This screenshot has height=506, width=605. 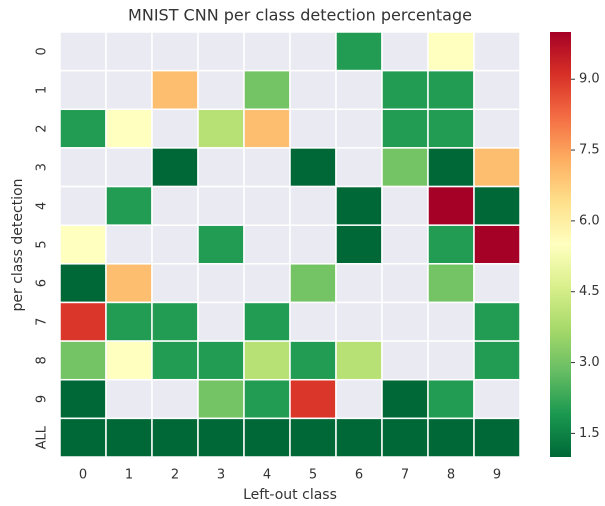 I want to click on y-tick-label: ALL, so click(x=42, y=437).